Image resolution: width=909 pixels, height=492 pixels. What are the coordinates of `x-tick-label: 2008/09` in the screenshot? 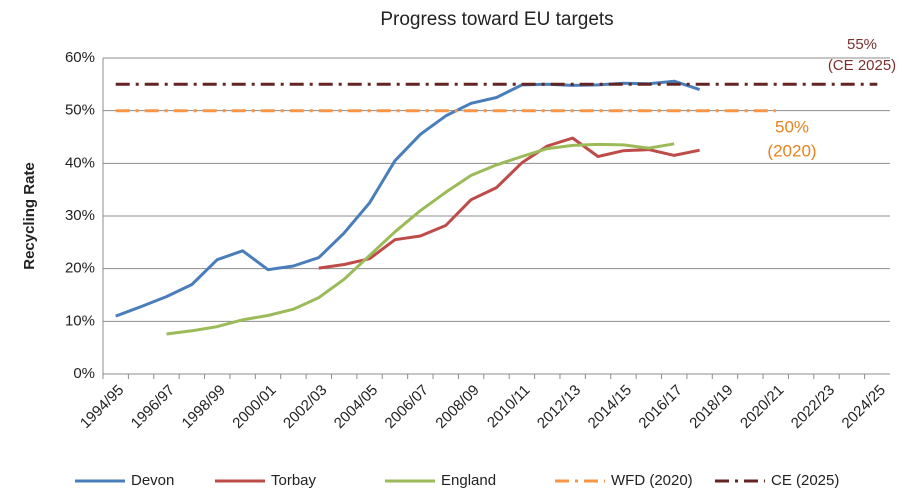 It's located at (457, 407).